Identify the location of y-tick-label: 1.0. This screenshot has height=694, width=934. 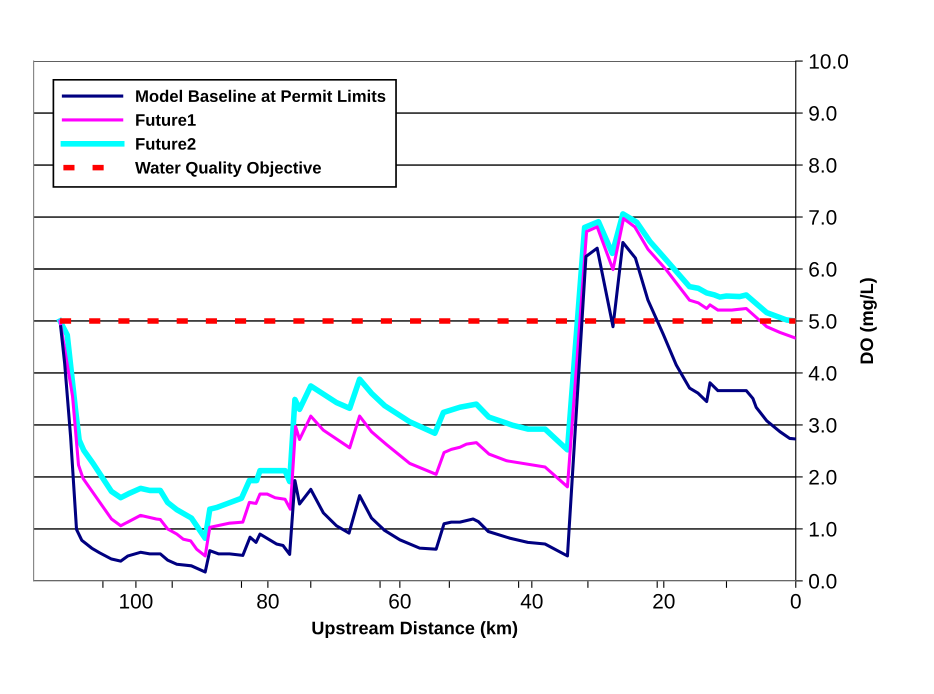
(823, 529).